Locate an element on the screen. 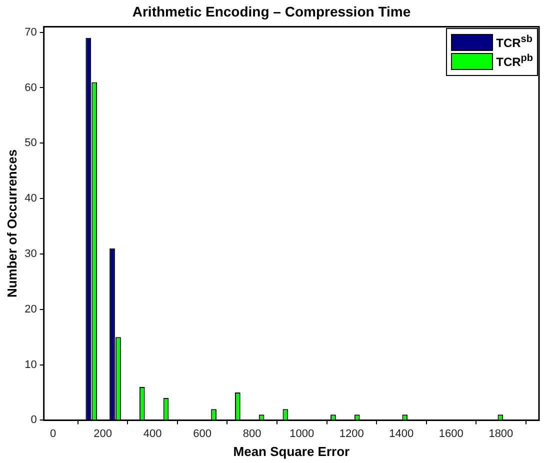 The width and height of the screenshot is (545, 463). chart-title: Arithmetic Encoding – Compression Time is located at coordinates (271, 11).